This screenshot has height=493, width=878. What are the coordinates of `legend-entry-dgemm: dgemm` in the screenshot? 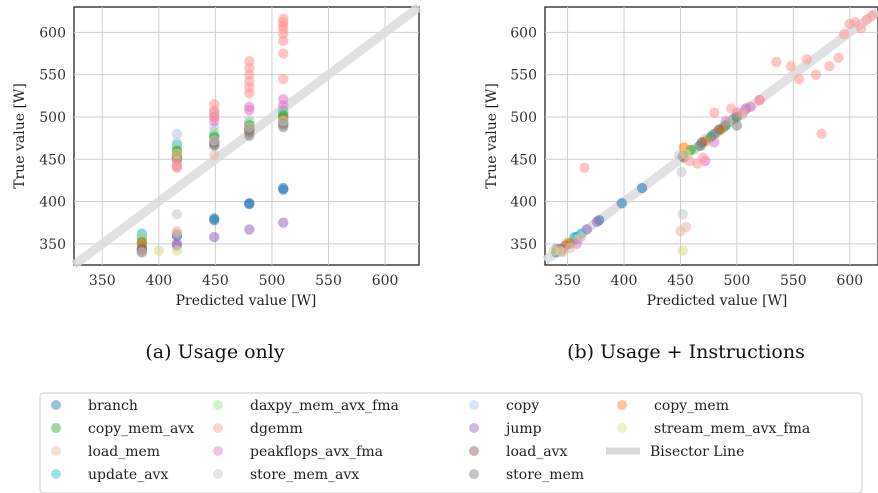 It's located at (258, 429).